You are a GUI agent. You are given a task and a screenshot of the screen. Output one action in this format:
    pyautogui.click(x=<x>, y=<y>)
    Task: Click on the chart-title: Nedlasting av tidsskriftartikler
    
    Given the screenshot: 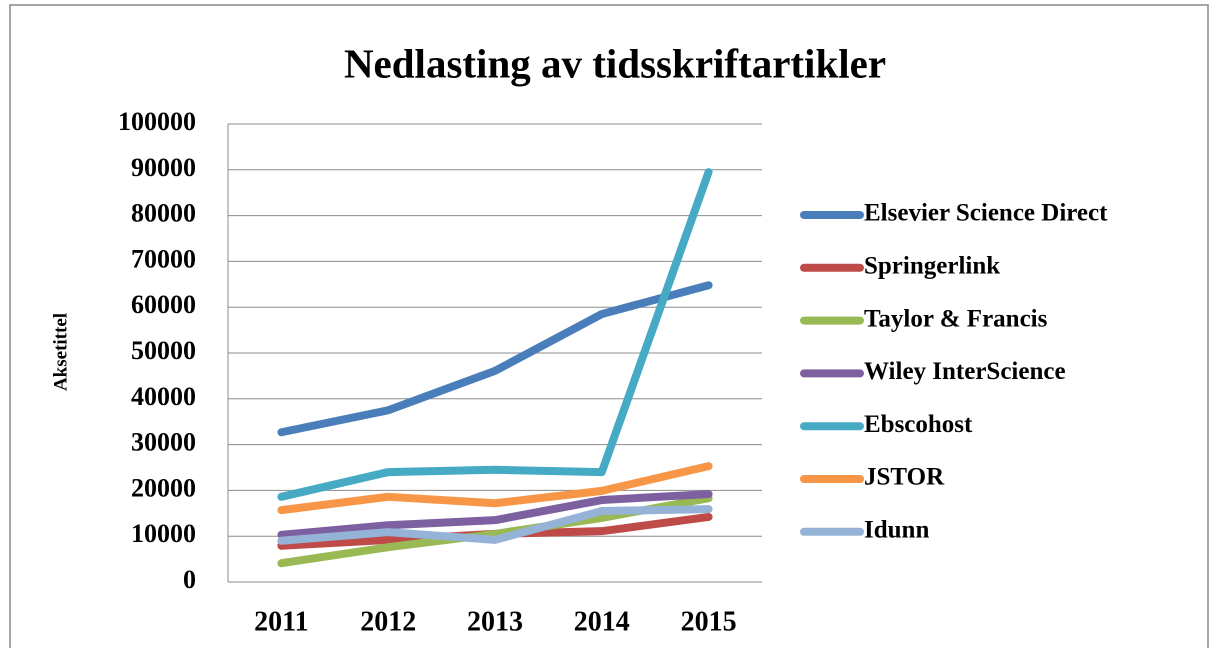 What is the action you would take?
    pyautogui.click(x=615, y=63)
    